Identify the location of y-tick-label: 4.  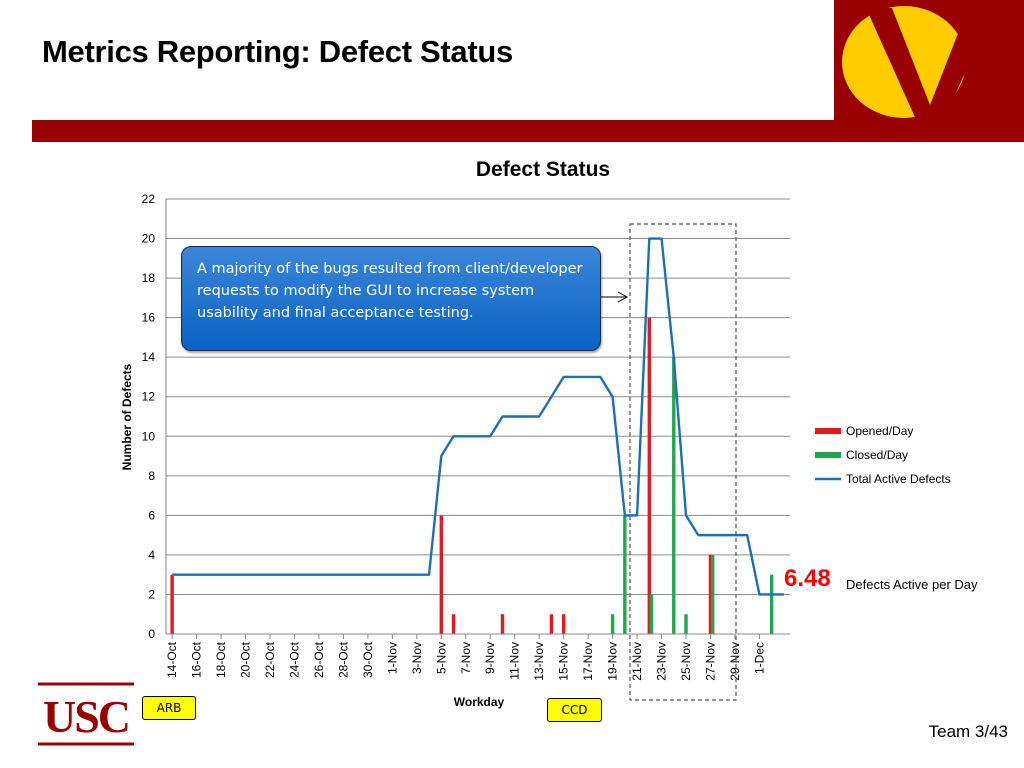
(151, 555).